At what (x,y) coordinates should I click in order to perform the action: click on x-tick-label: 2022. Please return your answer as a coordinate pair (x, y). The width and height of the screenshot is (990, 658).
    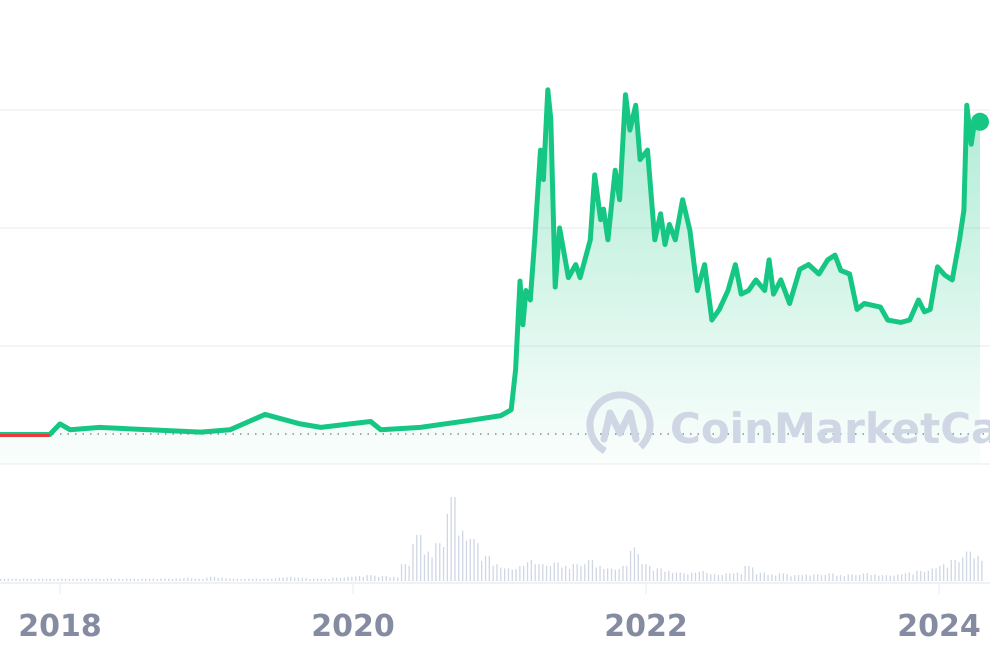
    Looking at the image, I should click on (646, 626).